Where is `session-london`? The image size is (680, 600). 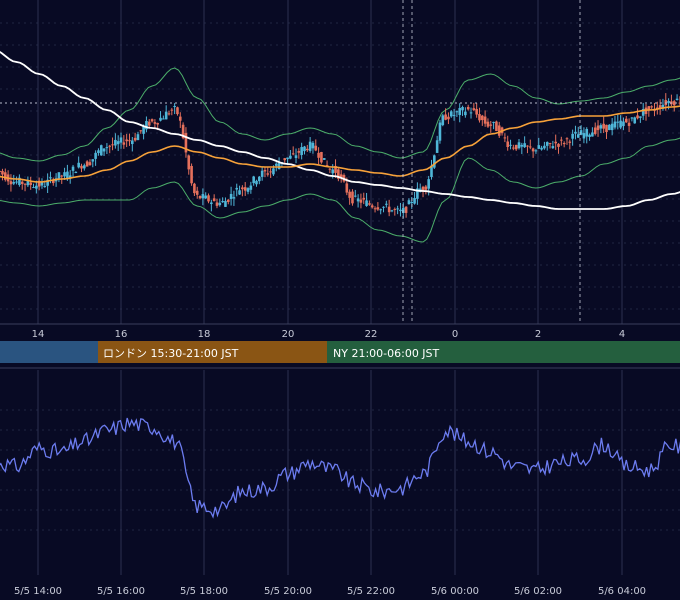 session-london is located at coordinates (212, 352).